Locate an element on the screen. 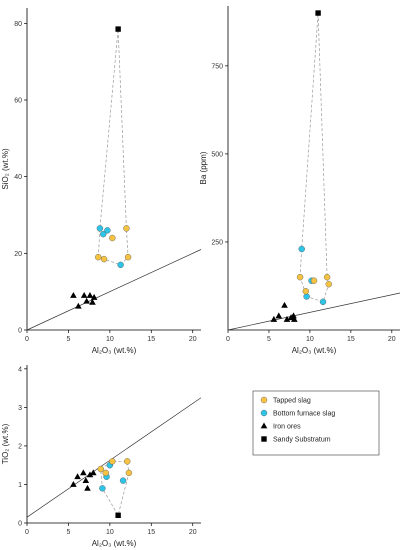  y-tick-label: 60 is located at coordinates (18, 101).